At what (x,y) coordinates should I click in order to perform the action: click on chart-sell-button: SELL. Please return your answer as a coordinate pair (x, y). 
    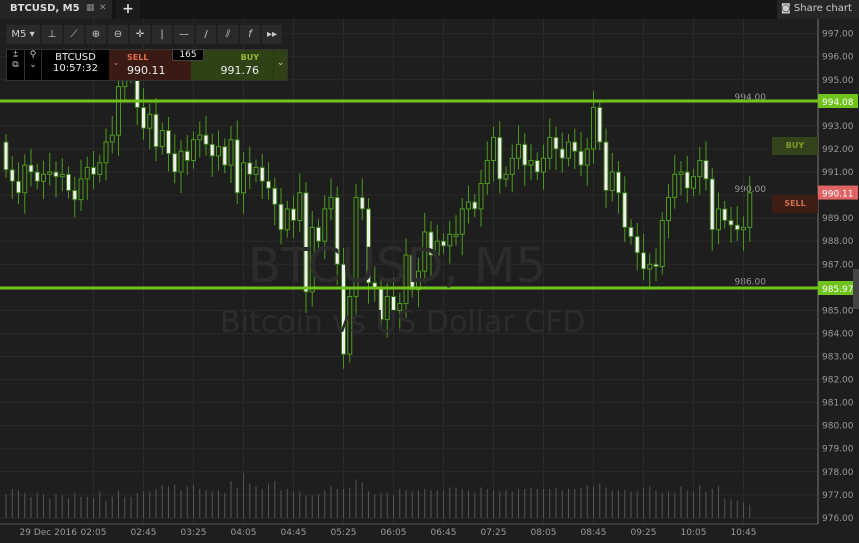
    Looking at the image, I should click on (795, 204).